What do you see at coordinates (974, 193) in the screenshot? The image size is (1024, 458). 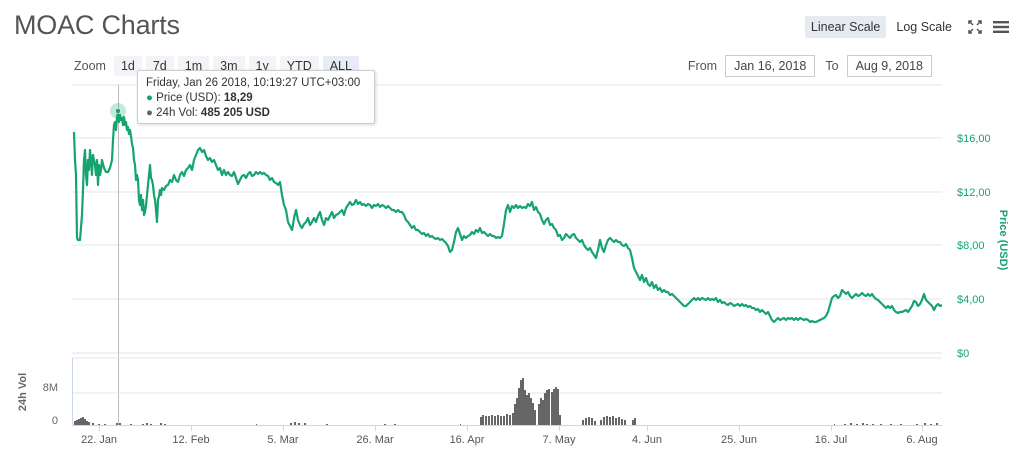 I see `svg-text: $12,00` at bounding box center [974, 193].